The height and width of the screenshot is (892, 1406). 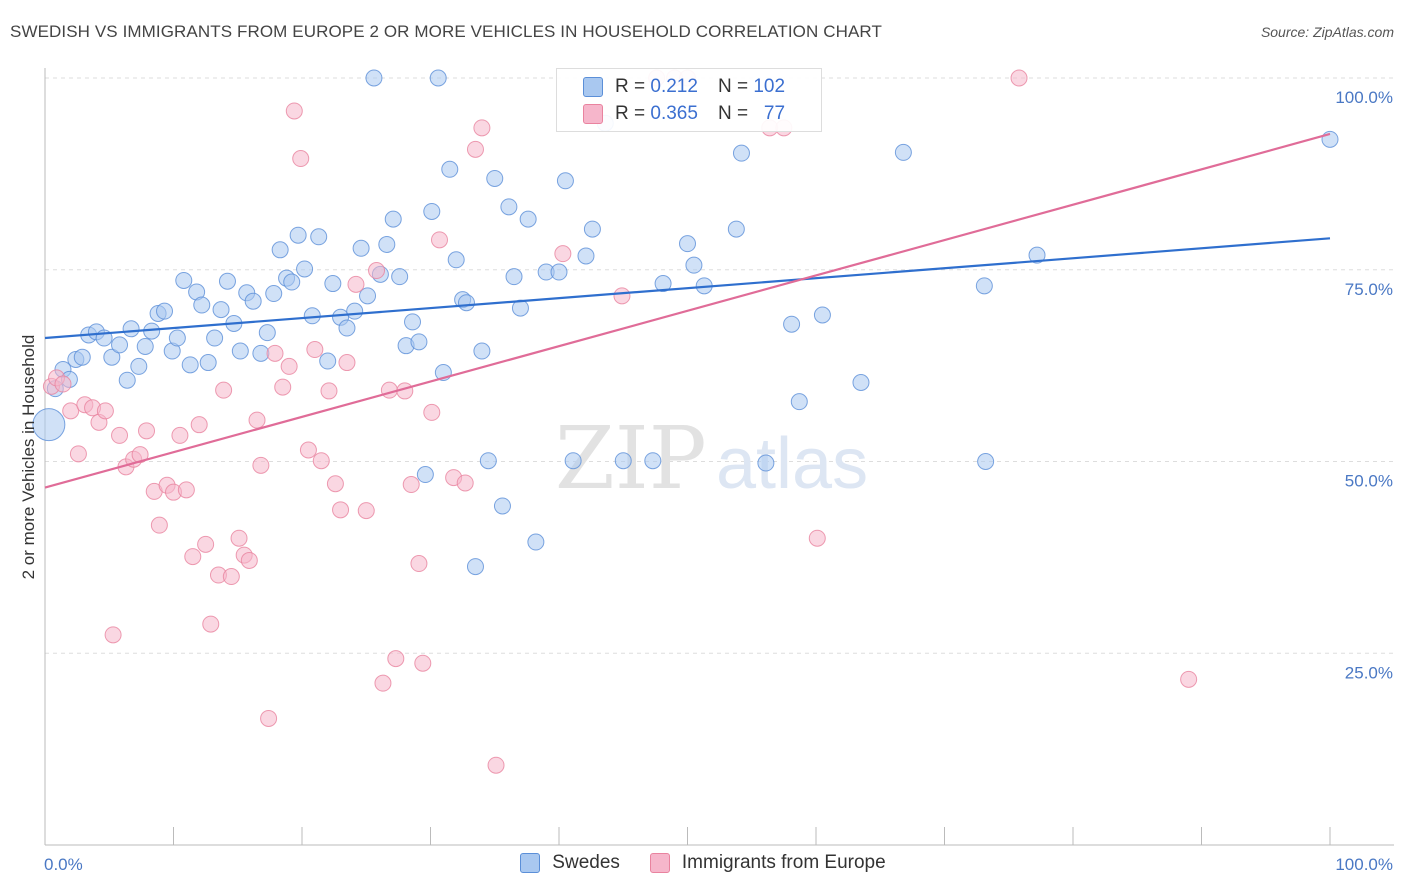 I want to click on y-tick-label: 25.0%, so click(x=1369, y=672).